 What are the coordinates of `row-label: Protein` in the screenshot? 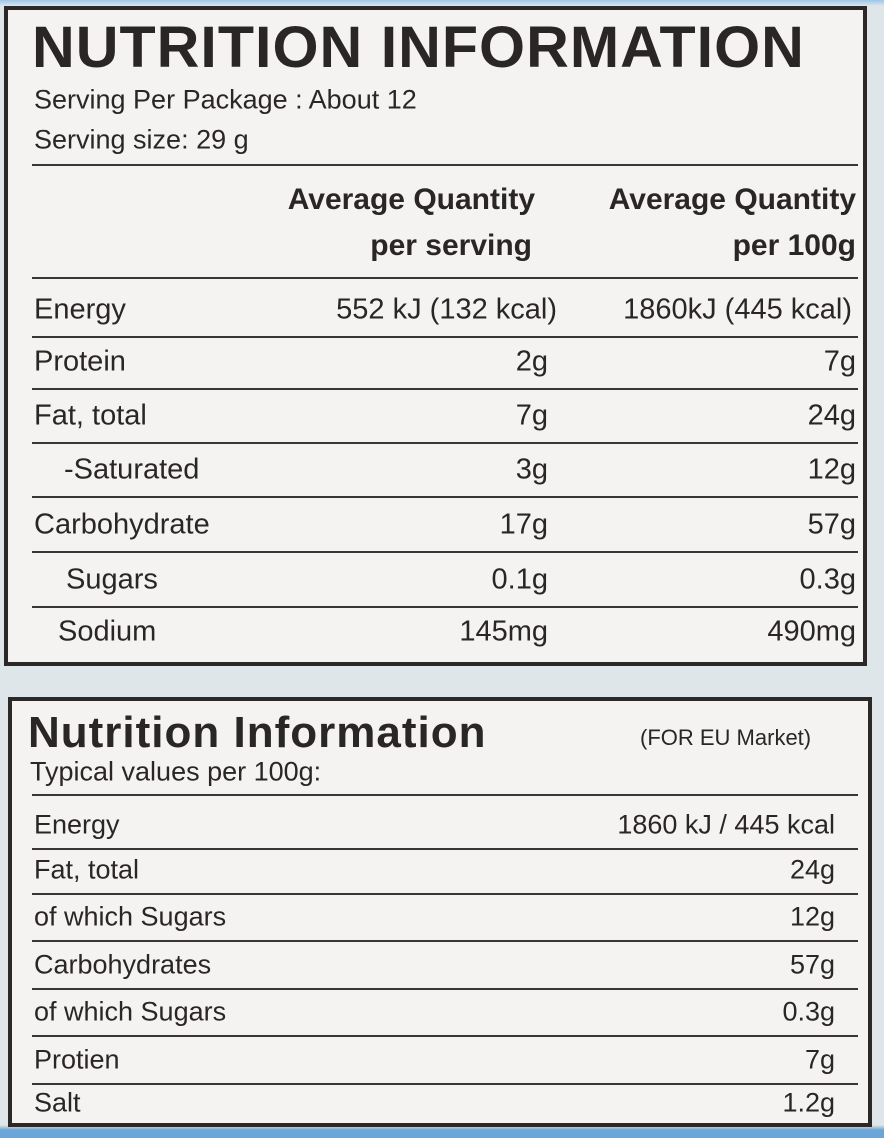 It's located at (80, 361).